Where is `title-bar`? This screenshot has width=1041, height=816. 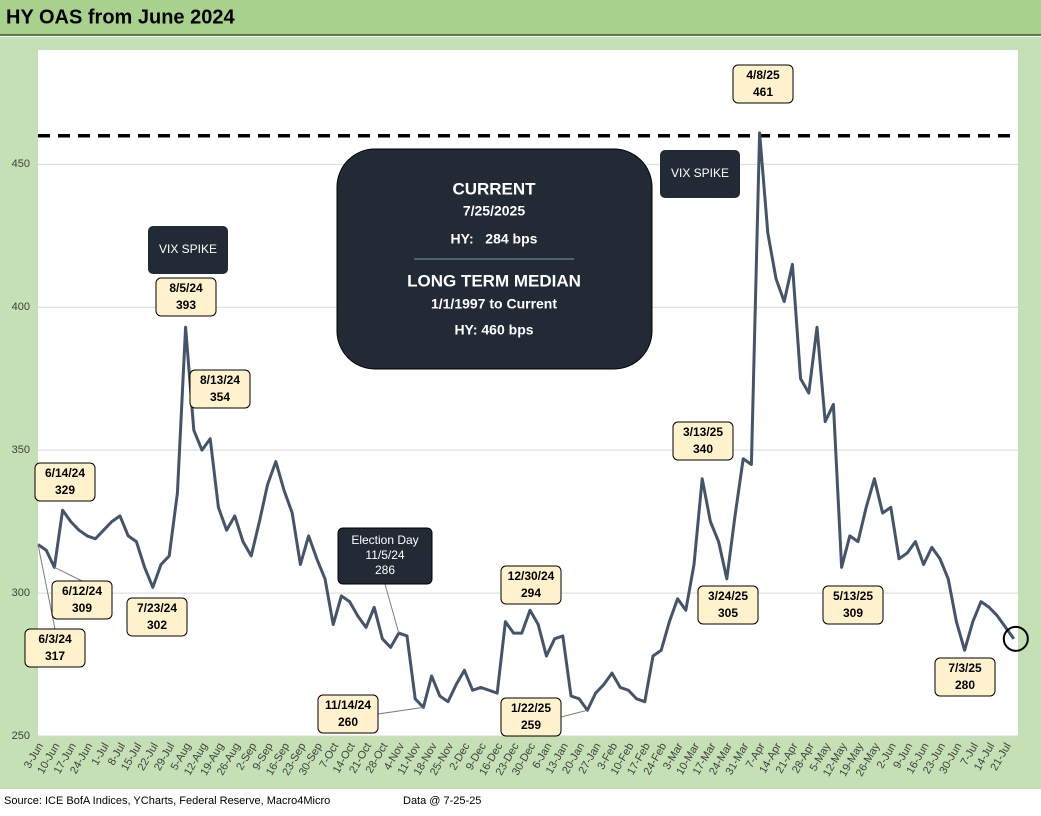
title-bar is located at coordinates (520, 17).